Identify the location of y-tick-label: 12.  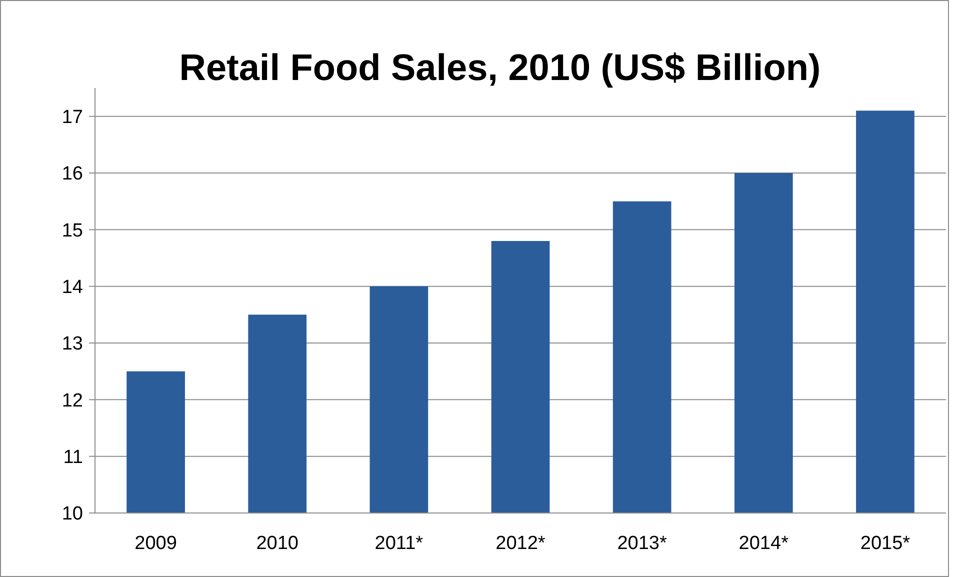
(72, 401).